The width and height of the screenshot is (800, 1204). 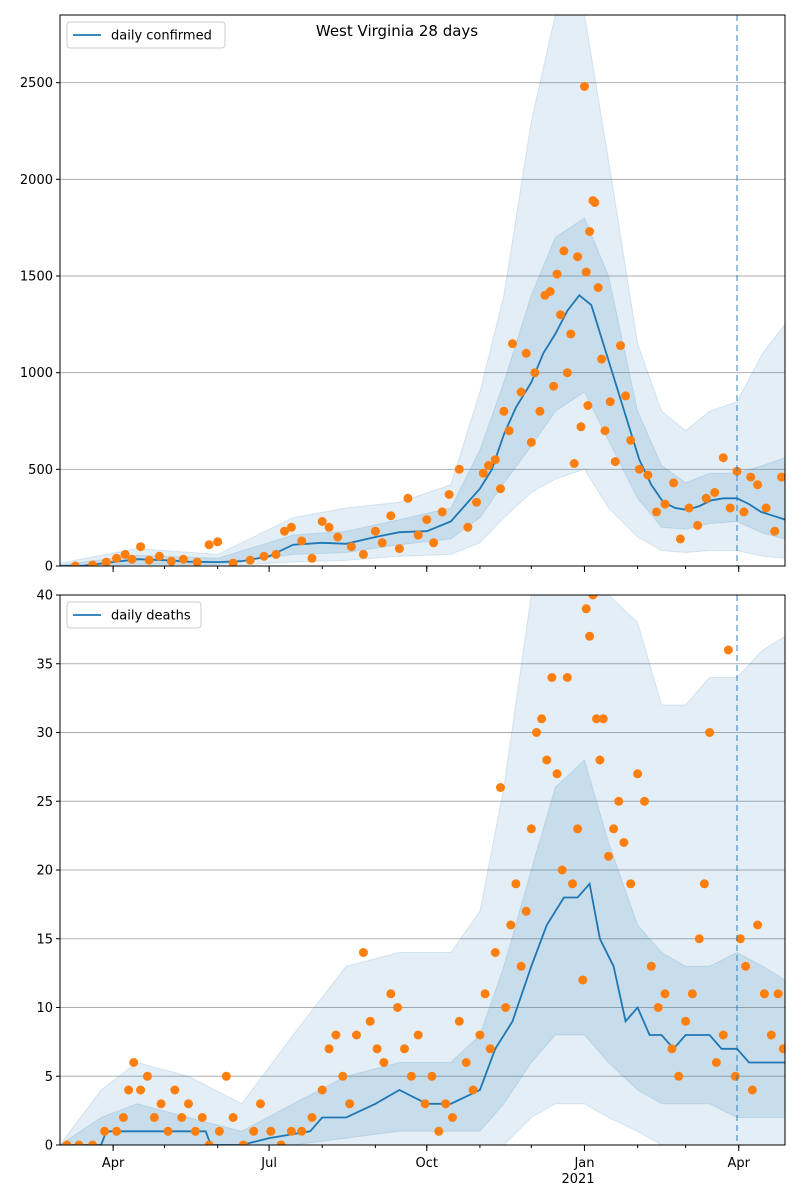 What do you see at coordinates (577, 1179) in the screenshot?
I see `x-year-label: 2021` at bounding box center [577, 1179].